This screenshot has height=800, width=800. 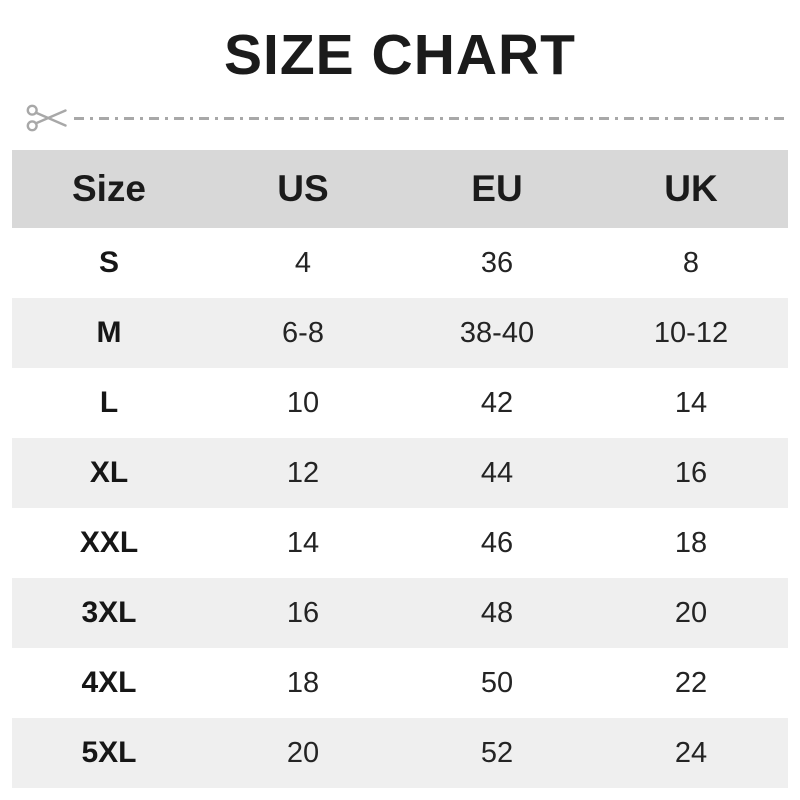 I want to click on us-value: 16, so click(x=303, y=612).